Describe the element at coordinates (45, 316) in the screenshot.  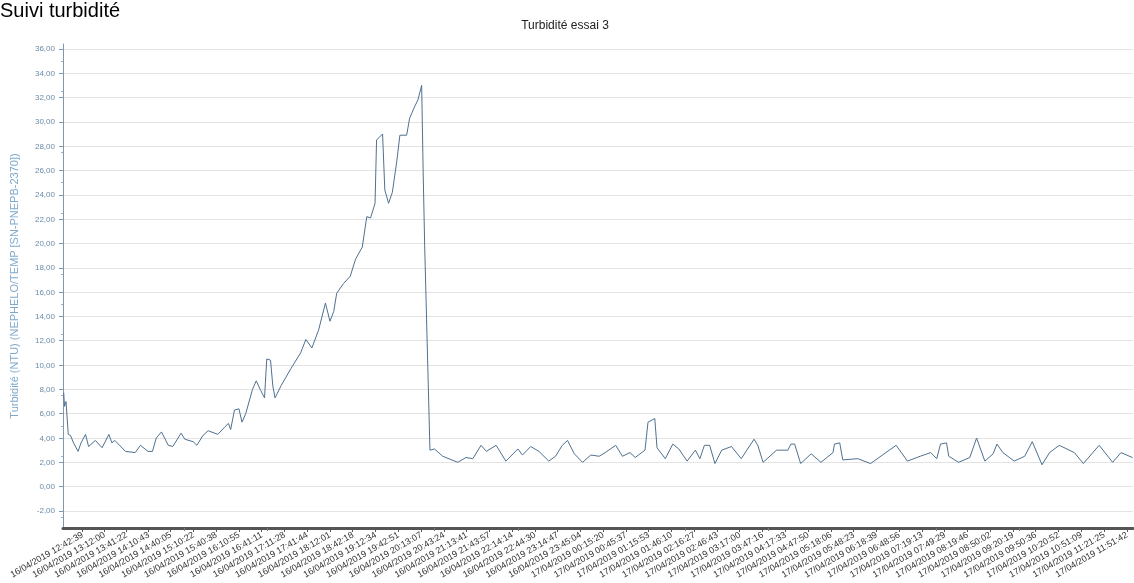
I see `y-tick-label: 14,00` at that location.